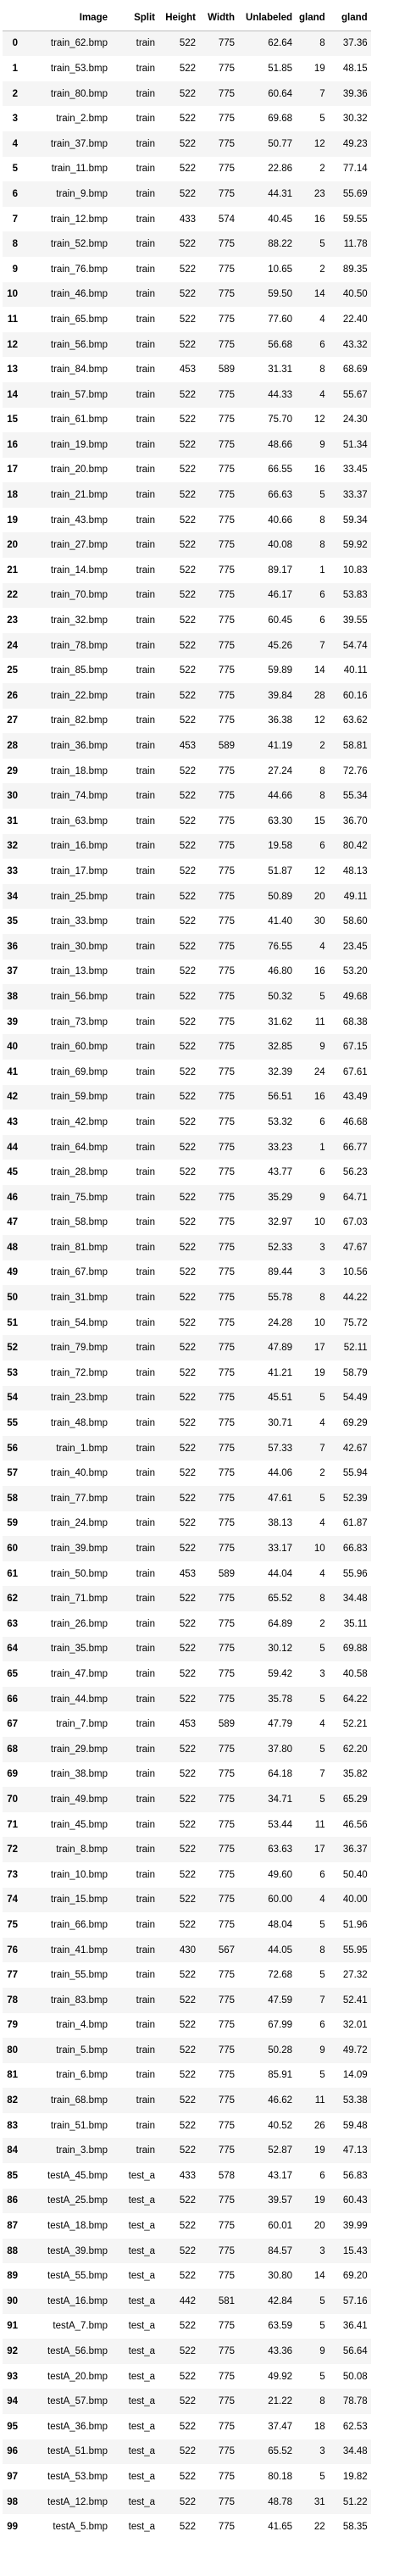  Describe the element at coordinates (79, 1372) in the screenshot. I see `image-cell: train_72.bmp` at that location.